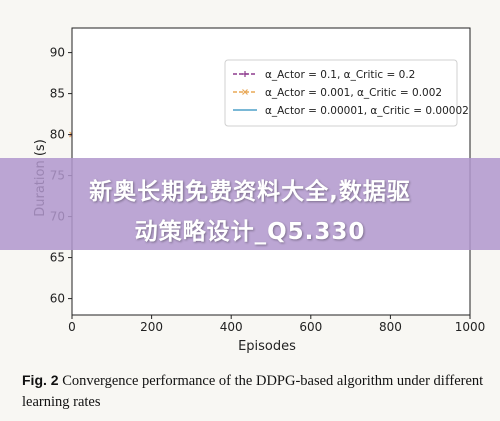  Describe the element at coordinates (57, 135) in the screenshot. I see `y-tick-label: 80` at that location.